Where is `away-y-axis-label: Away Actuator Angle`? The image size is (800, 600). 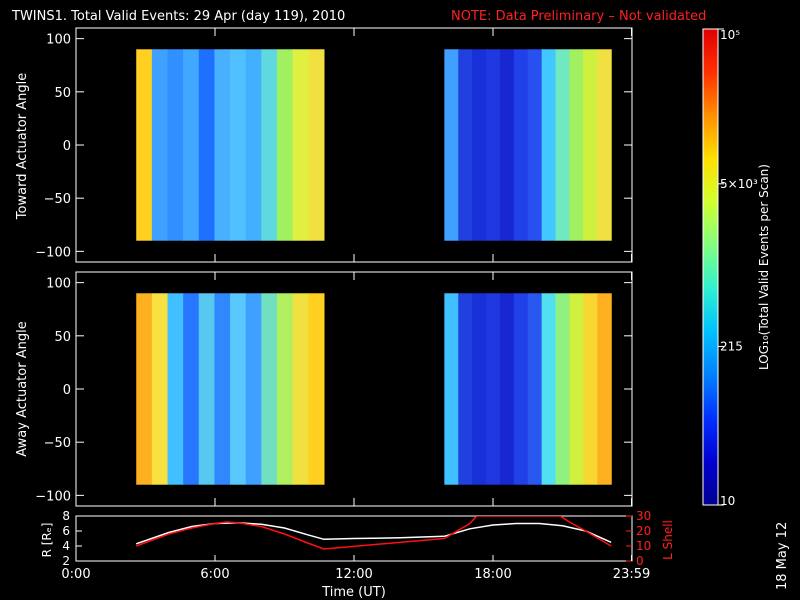
away-y-axis-label: Away Actuator Angle is located at coordinates (22, 388).